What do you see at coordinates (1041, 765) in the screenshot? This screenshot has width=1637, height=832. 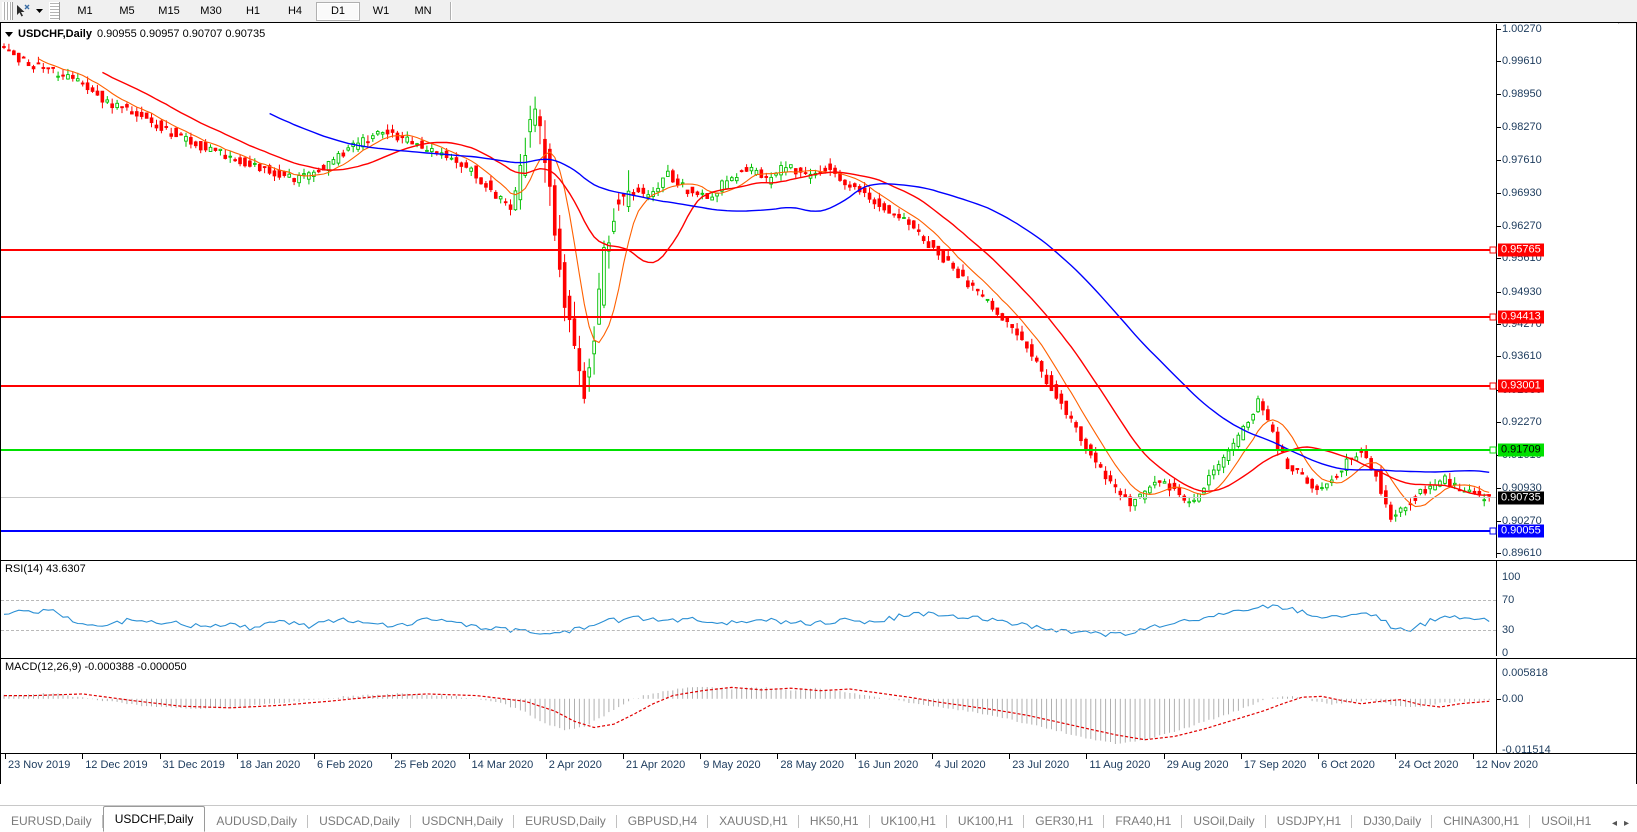 I see `date-tick-label: 23 Jul 2020` at bounding box center [1041, 765].